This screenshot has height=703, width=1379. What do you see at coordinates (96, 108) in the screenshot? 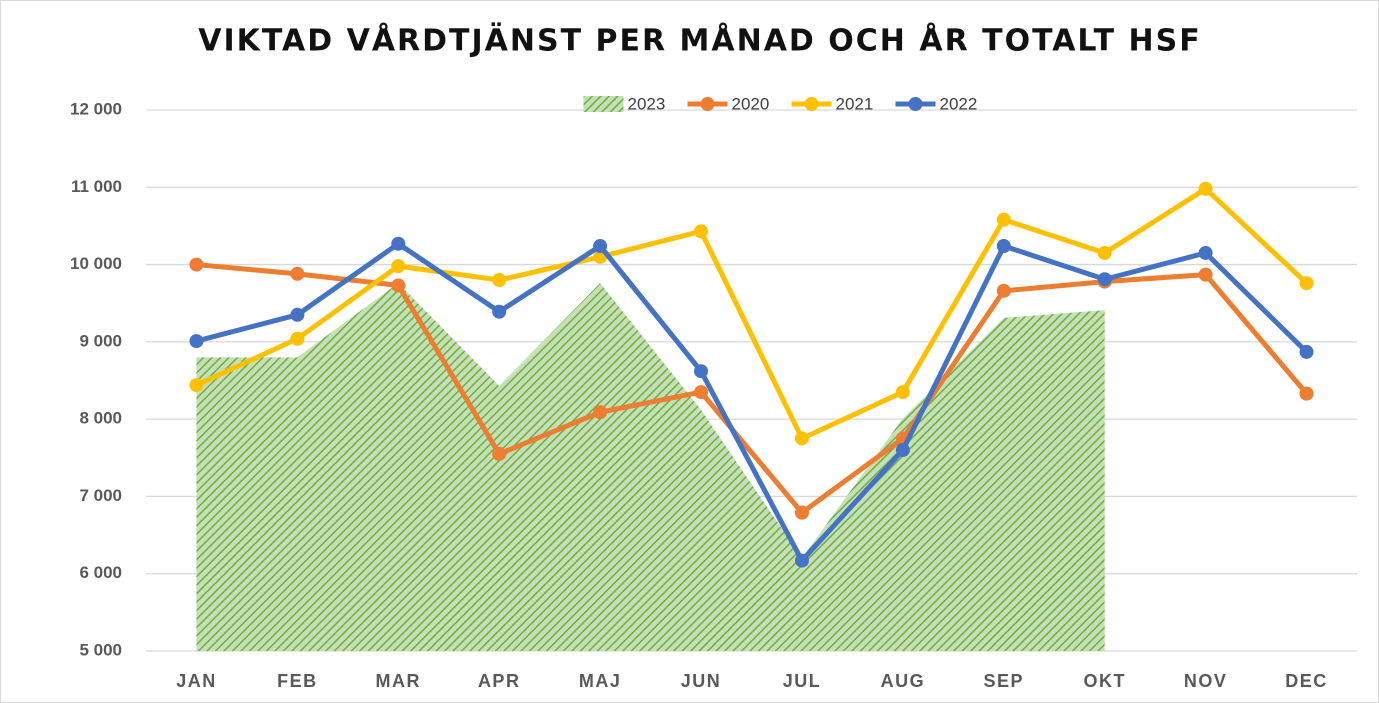
I see `y-tick-label: 12 000` at bounding box center [96, 108].